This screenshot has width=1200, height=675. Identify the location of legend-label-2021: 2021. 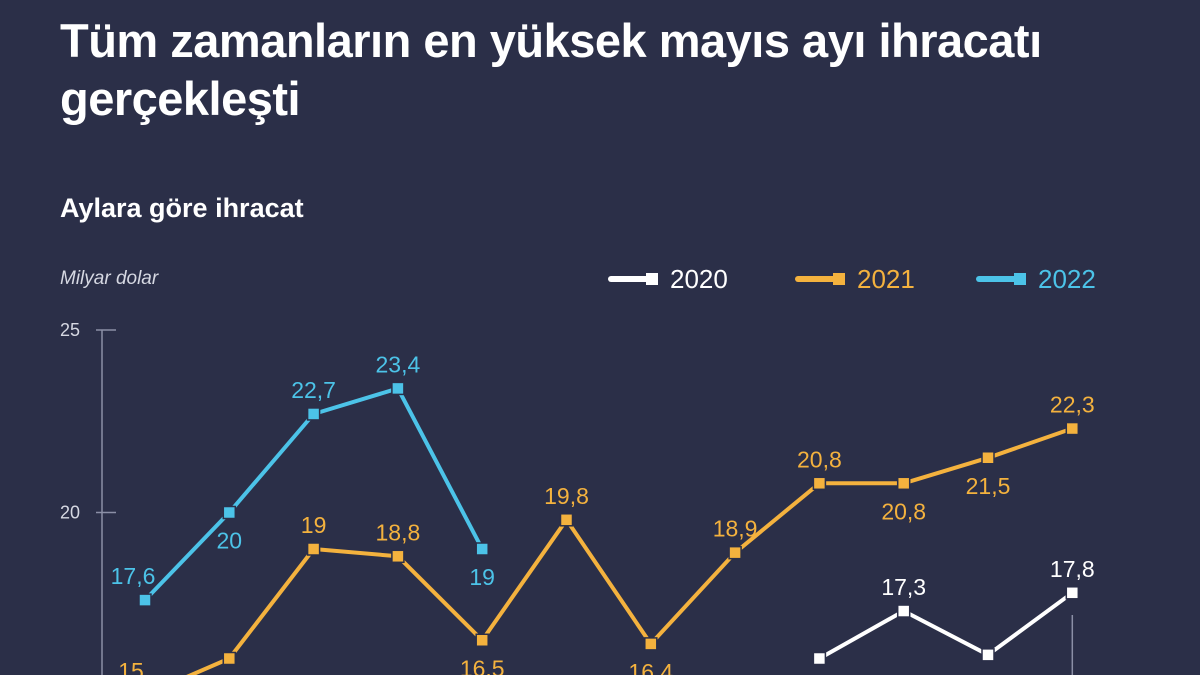
(886, 278).